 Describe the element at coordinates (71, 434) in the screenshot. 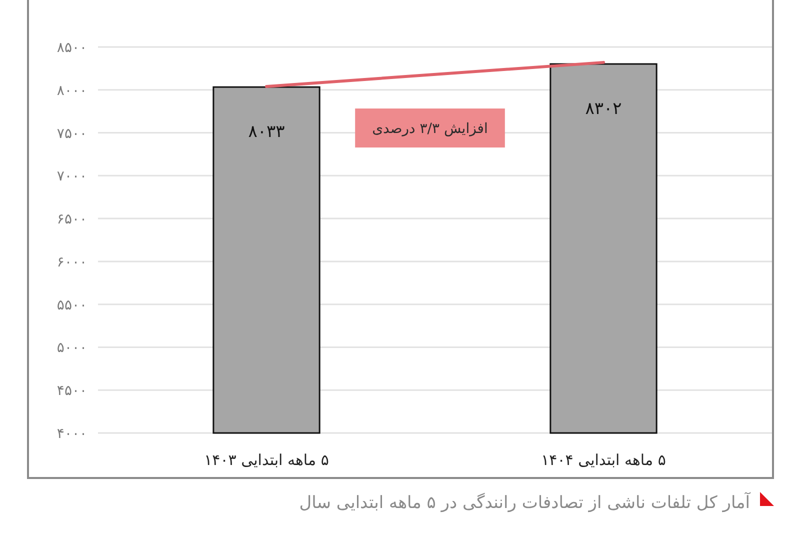

I see `y-tick-label: ۴۰۰۰` at that location.